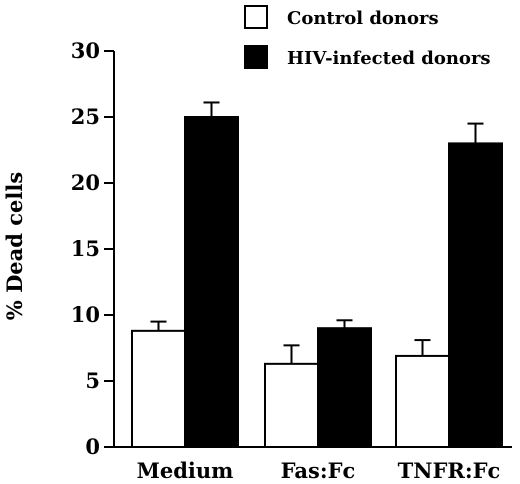  What do you see at coordinates (85, 314) in the screenshot?
I see `y-tick-label: 10` at bounding box center [85, 314].